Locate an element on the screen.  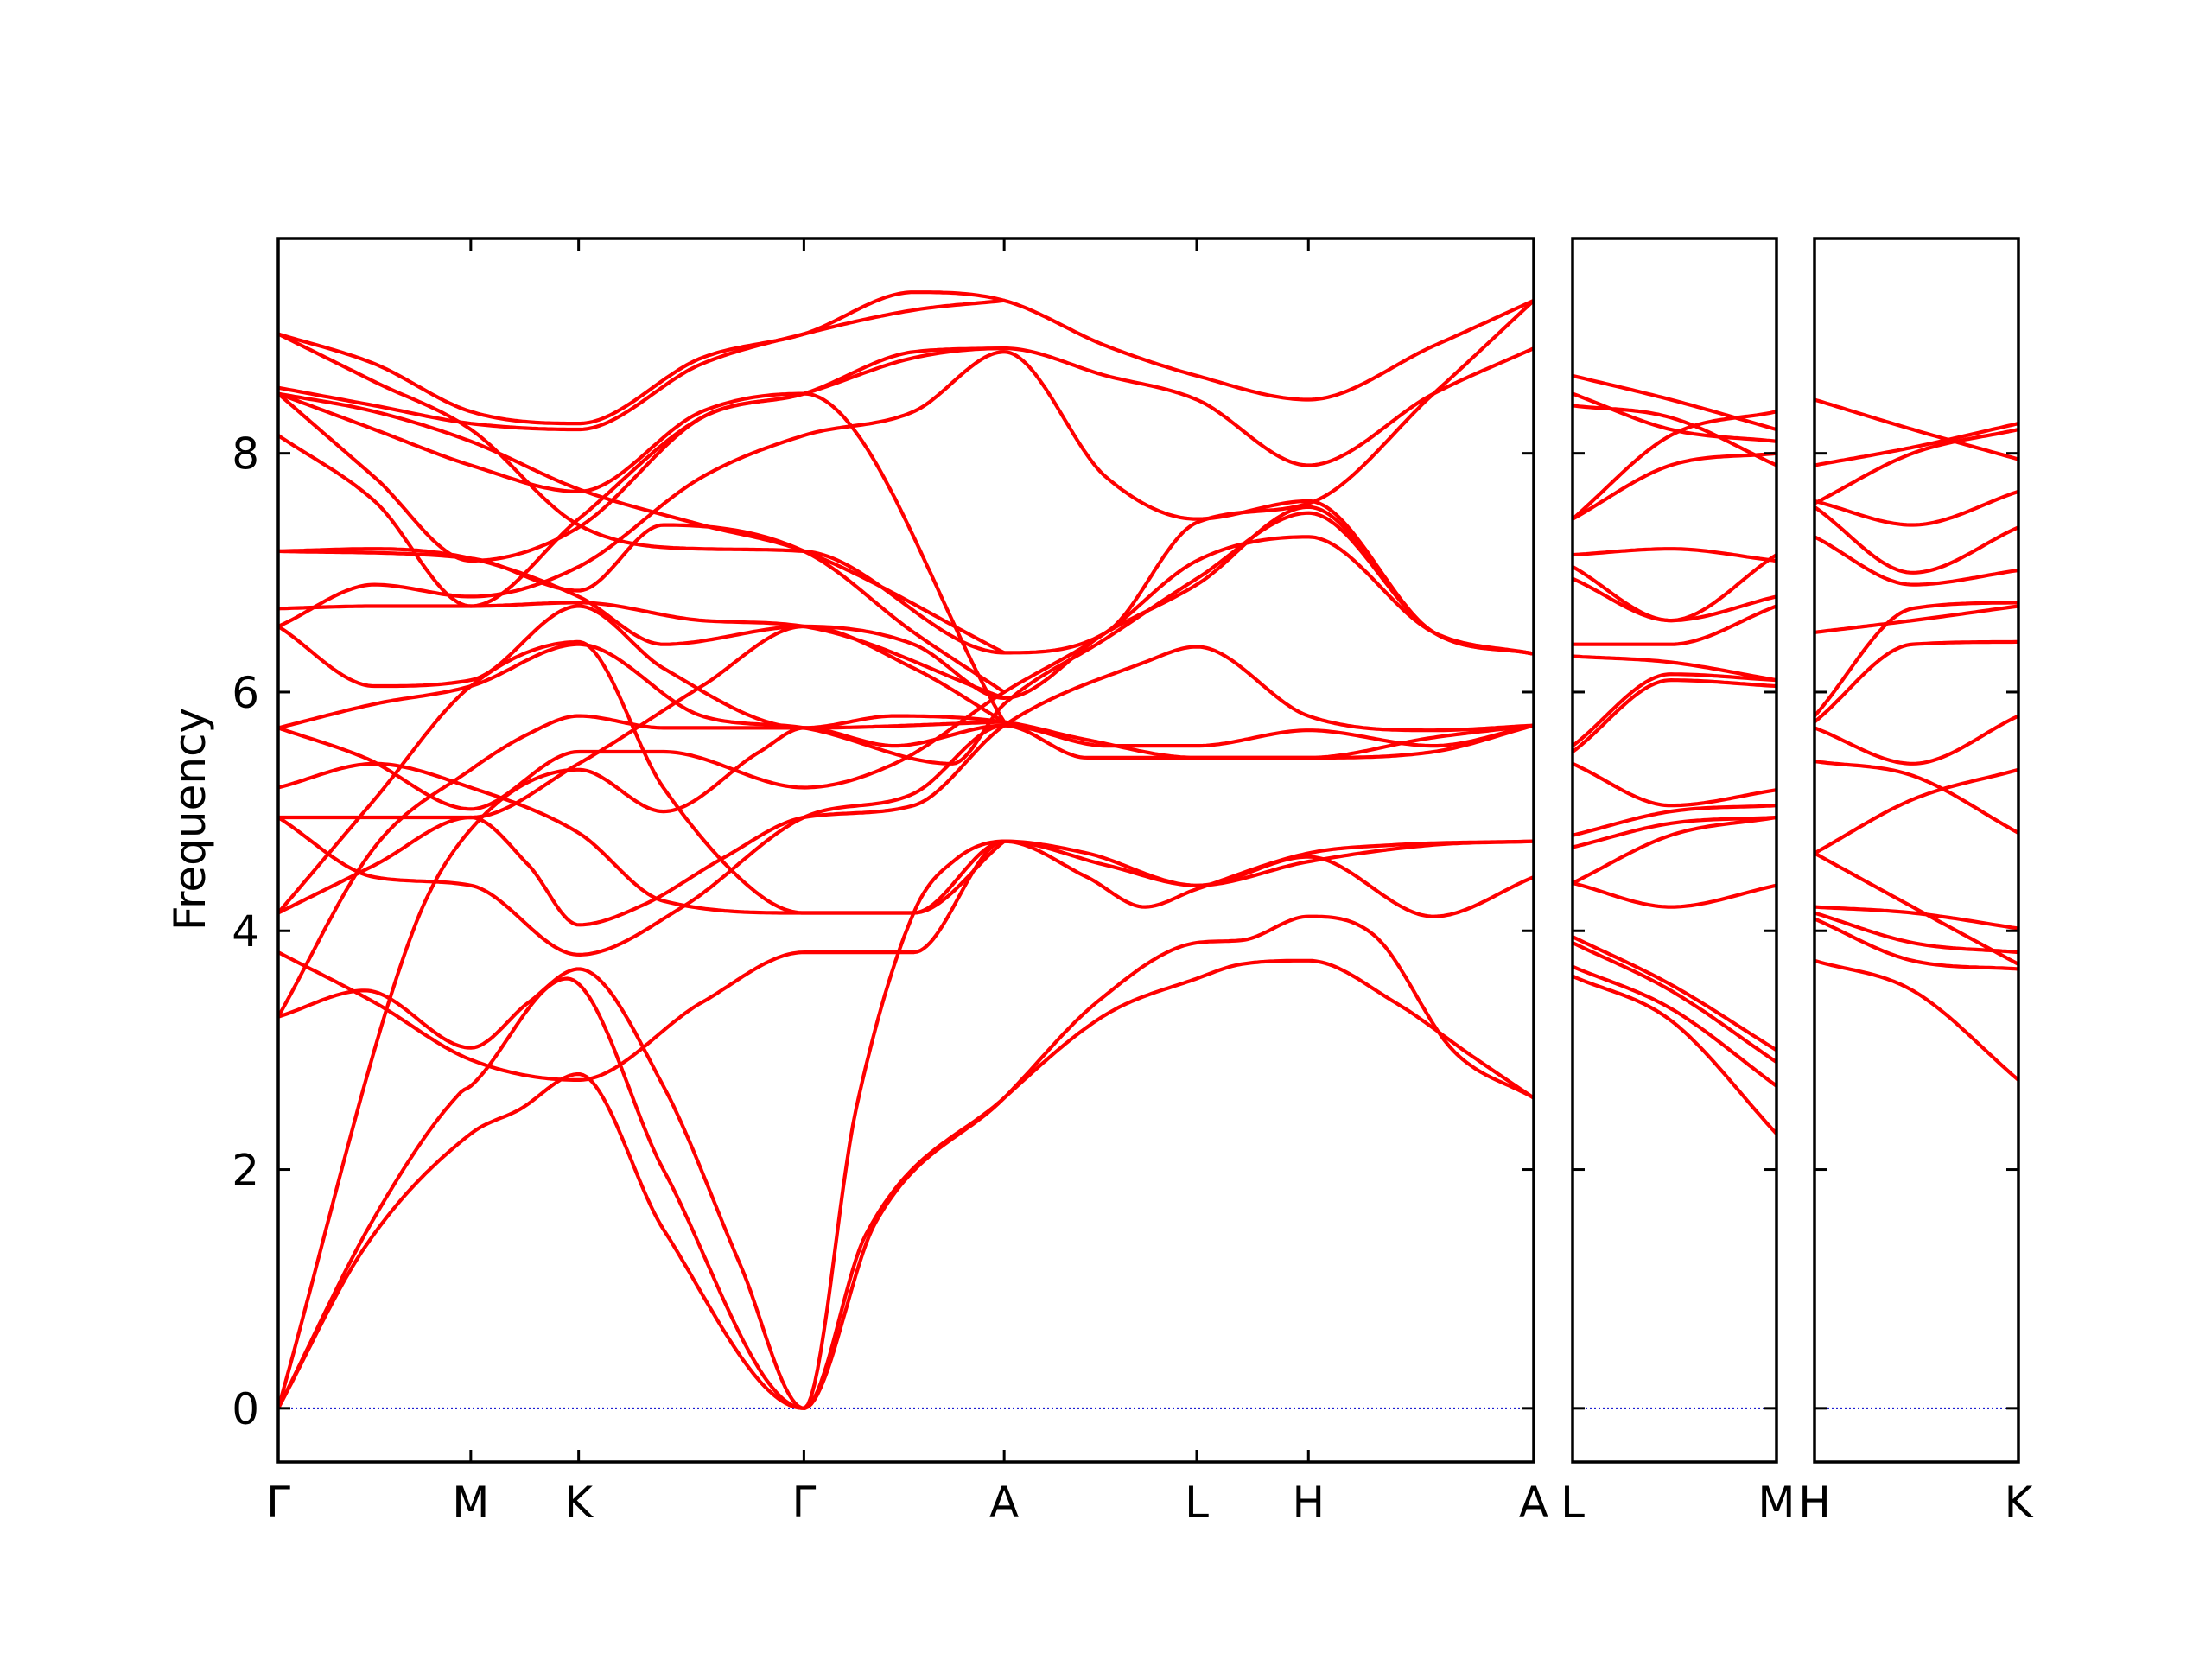
panel-2-bands is located at coordinates (1675, 754).